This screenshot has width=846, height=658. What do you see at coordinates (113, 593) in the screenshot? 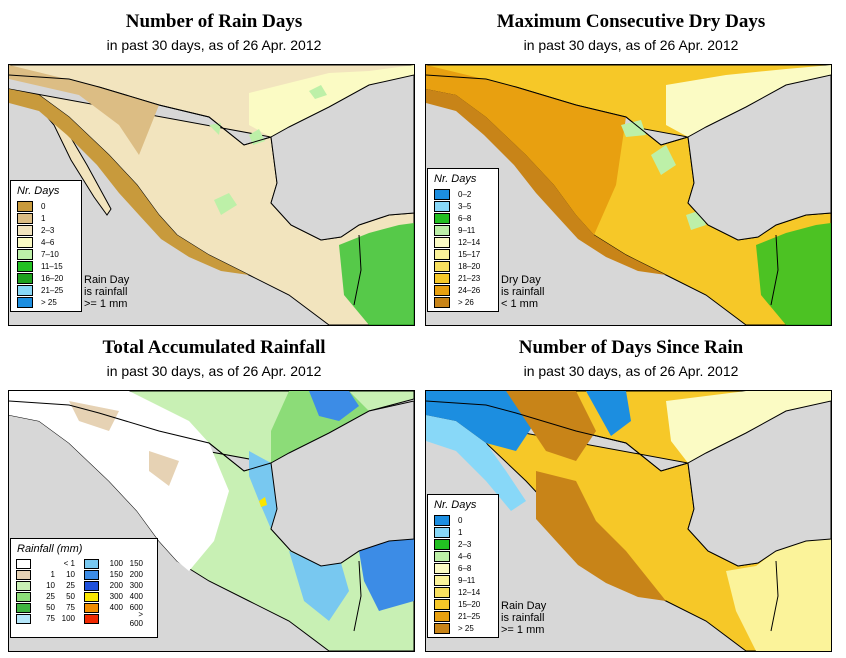
I see `legend-column: 100 150 150 200 200 300 300 400 400 600 > 600` at bounding box center [113, 593].